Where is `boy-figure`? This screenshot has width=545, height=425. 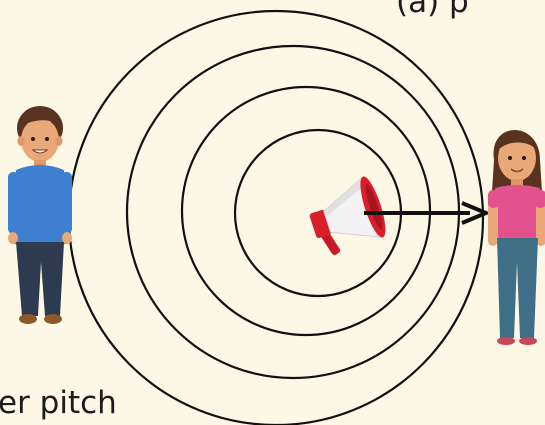
boy-figure is located at coordinates (40, 215).